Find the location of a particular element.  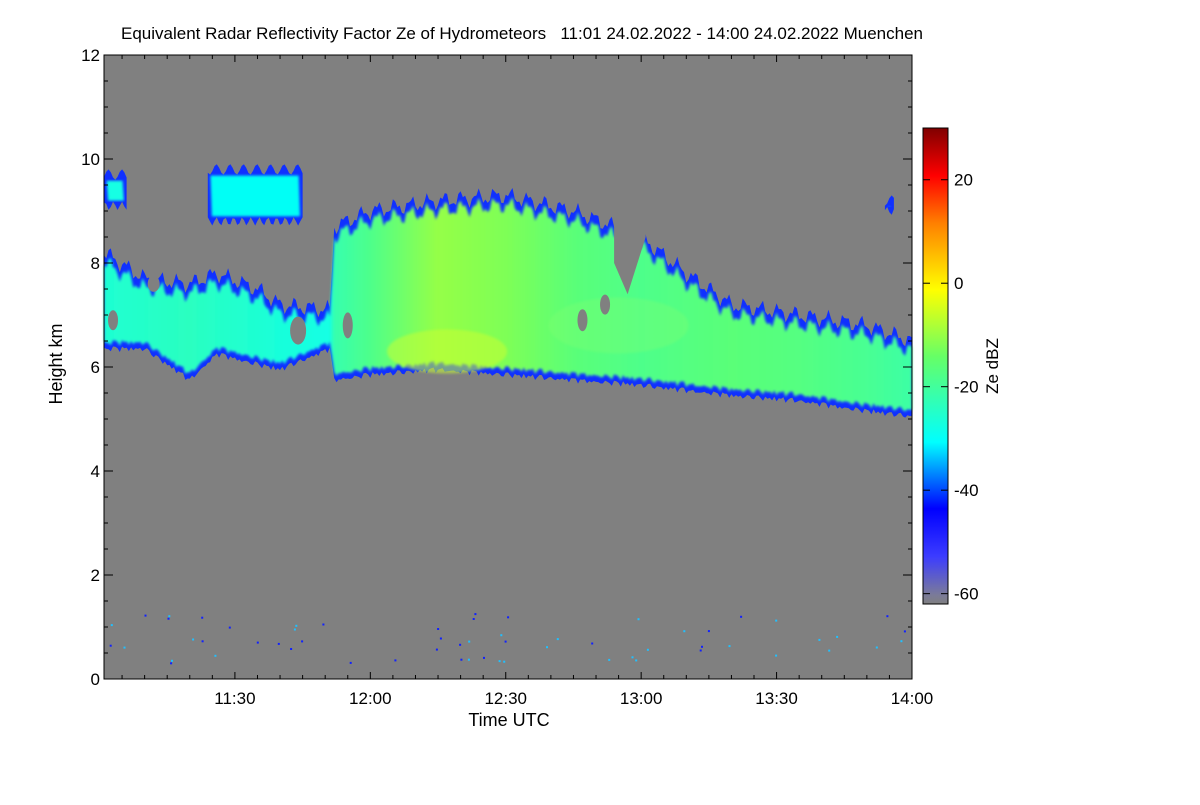

y-tick-label: 8 is located at coordinates (95, 263).